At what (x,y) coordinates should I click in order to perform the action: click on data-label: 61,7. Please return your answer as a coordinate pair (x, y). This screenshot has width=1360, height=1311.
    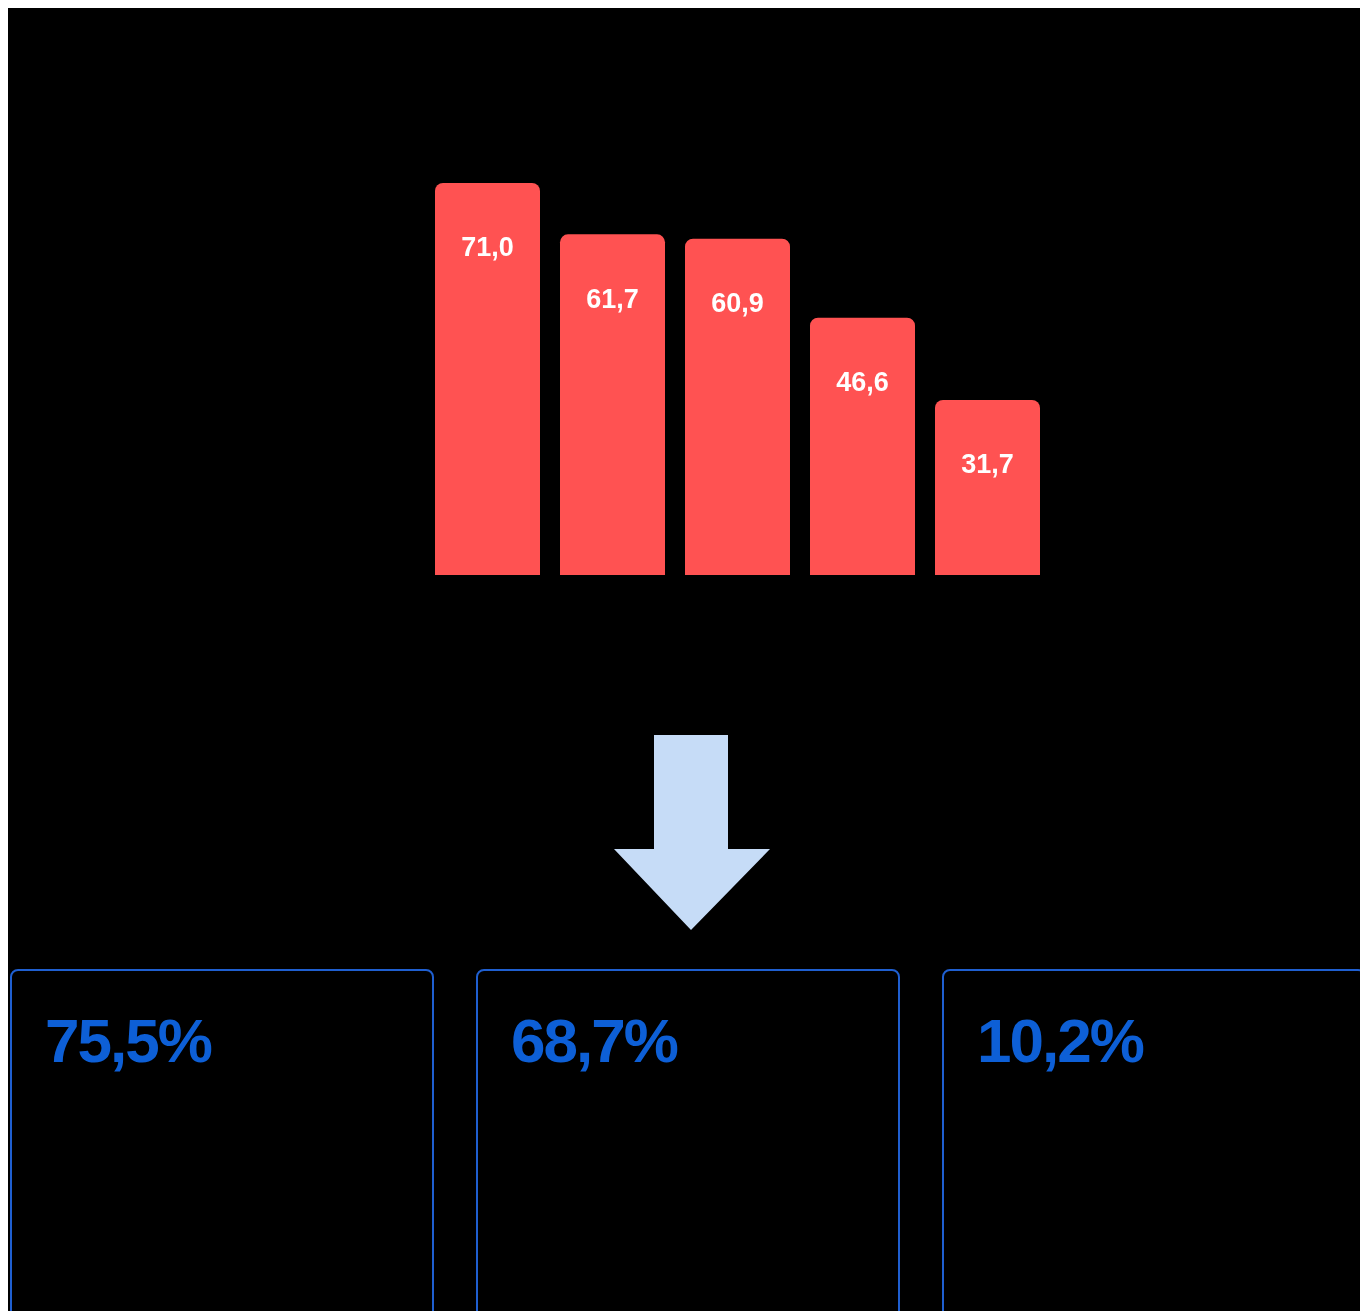
    Looking at the image, I should click on (612, 298).